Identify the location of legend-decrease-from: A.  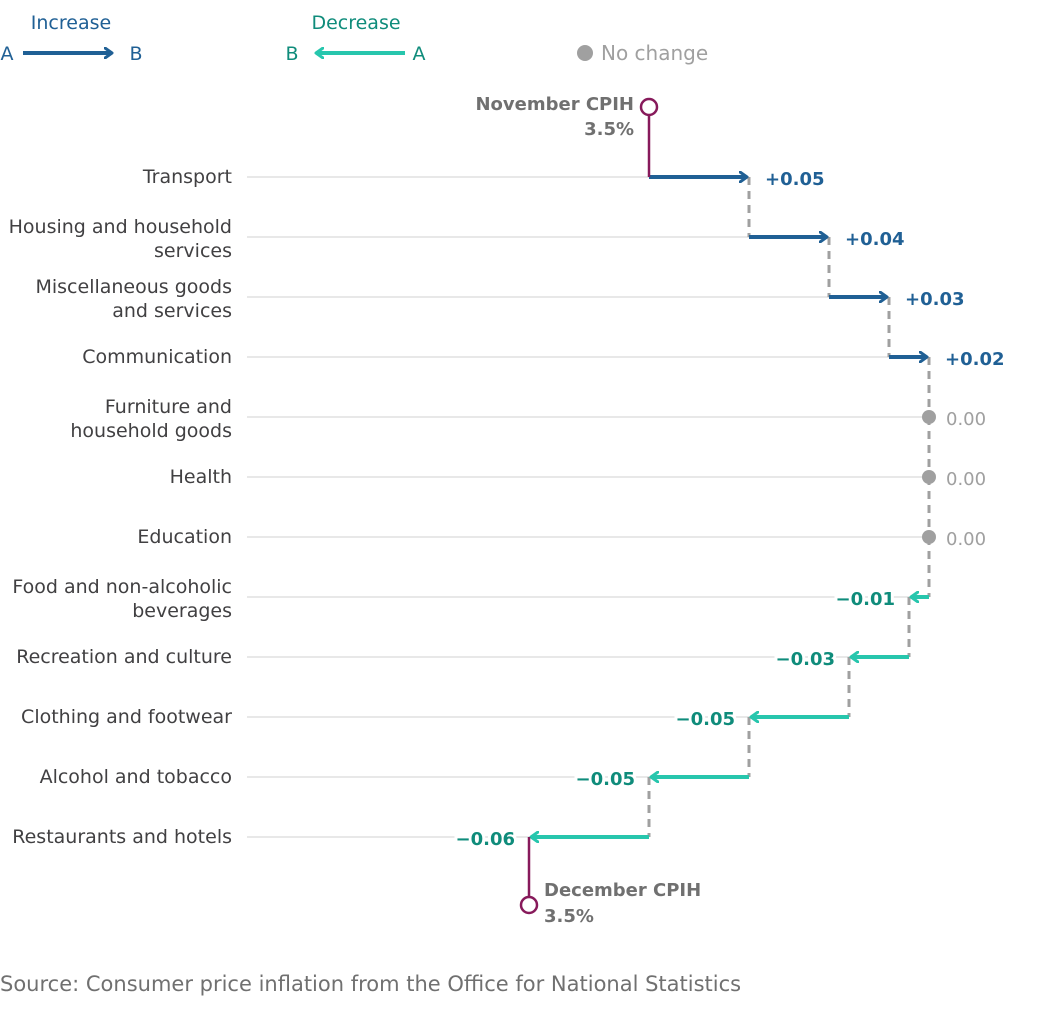
(419, 54).